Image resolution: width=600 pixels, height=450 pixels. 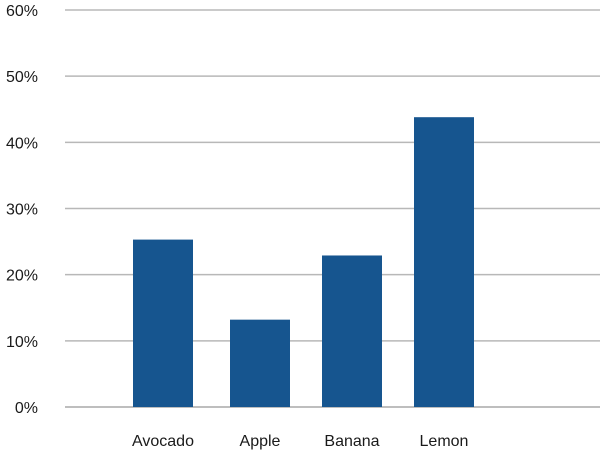 What do you see at coordinates (260, 363) in the screenshot?
I see `bar-apple` at bounding box center [260, 363].